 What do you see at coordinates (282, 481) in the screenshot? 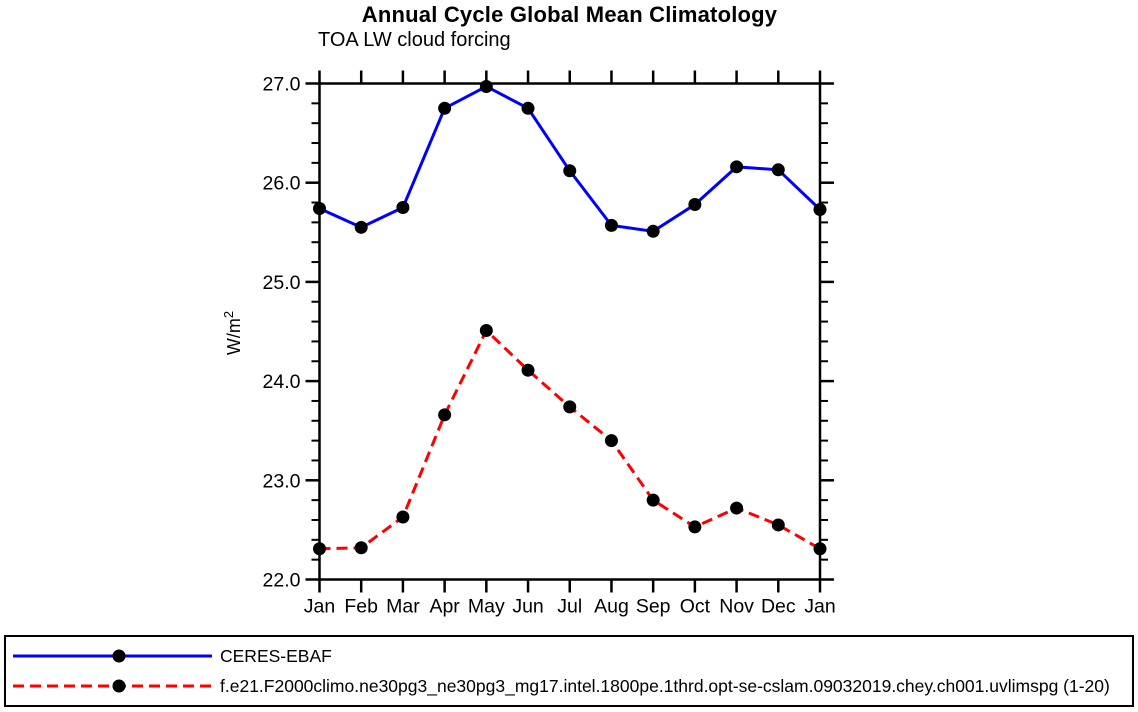
I see `y-tick-label: 23.0` at bounding box center [282, 481].